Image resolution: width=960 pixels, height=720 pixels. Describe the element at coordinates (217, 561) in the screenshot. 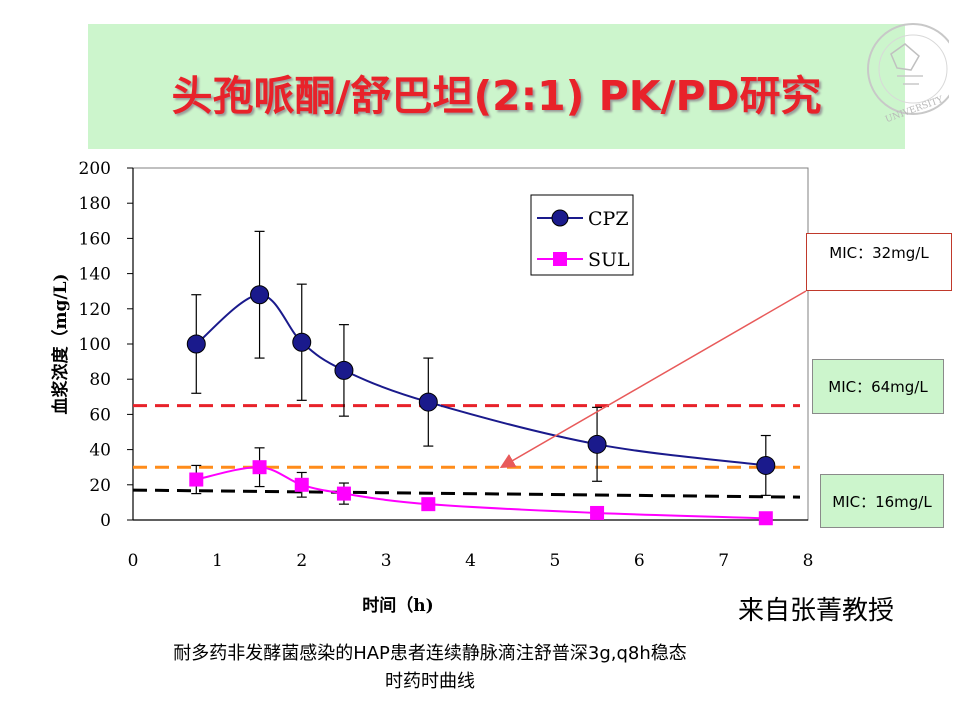

I see `x-tick-label: 1` at that location.